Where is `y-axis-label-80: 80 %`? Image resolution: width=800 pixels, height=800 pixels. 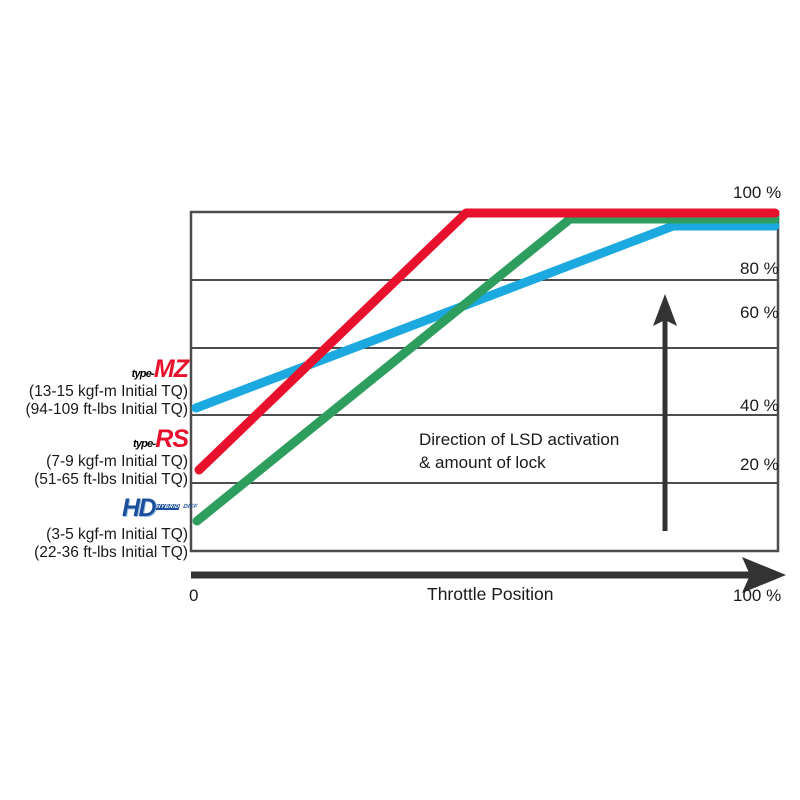
y-axis-label-80: 80 % is located at coordinates (759, 268).